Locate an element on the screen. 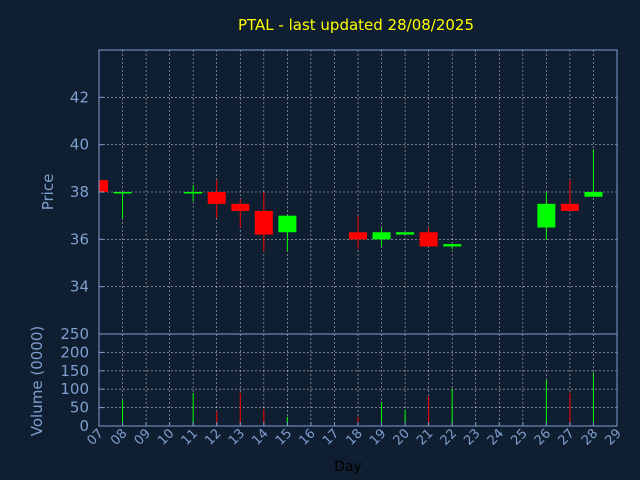 This screenshot has height=480, width=640. volume-tick-label: 100 is located at coordinates (74, 389).